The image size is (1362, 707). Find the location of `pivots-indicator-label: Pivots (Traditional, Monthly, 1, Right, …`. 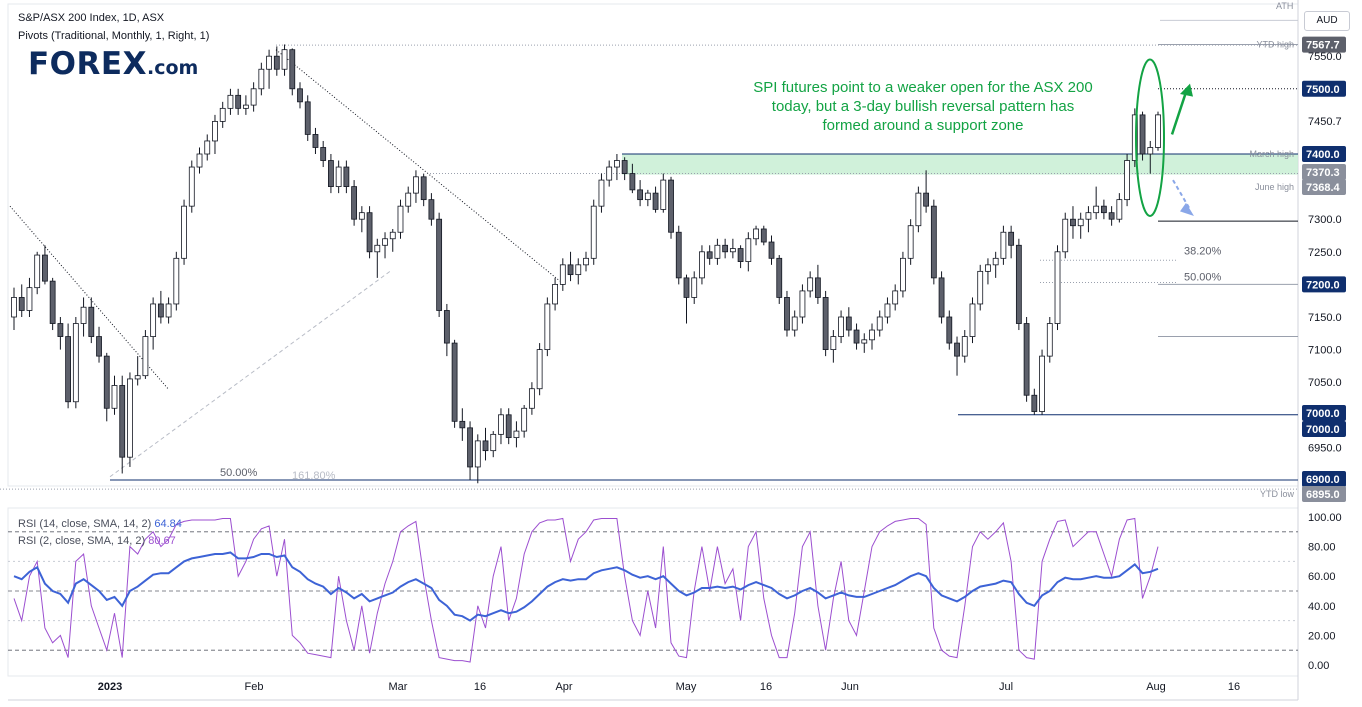

pivots-indicator-label: Pivots (Traditional, Monthly, 1, Right, … is located at coordinates (114, 36).